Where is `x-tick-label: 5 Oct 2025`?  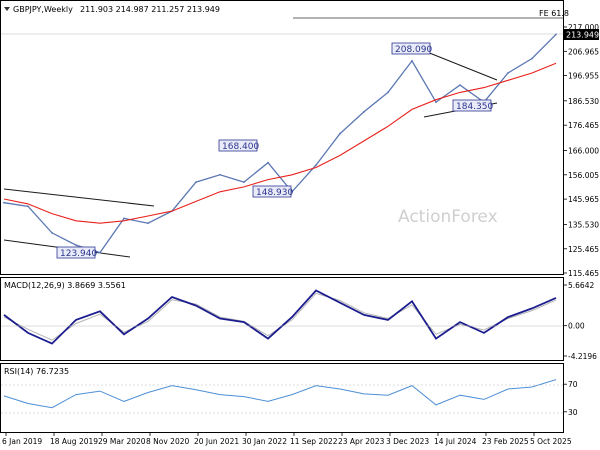
x-tick-label: 5 Oct 2025 is located at coordinates (551, 441).